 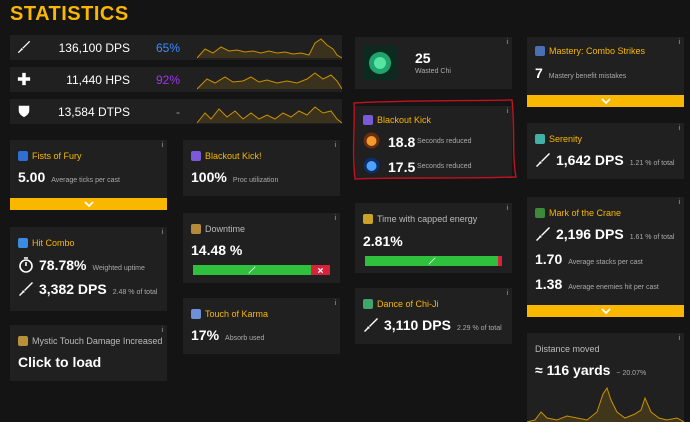 What do you see at coordinates (540, 213) in the screenshot?
I see `crane-icon` at bounding box center [540, 213].